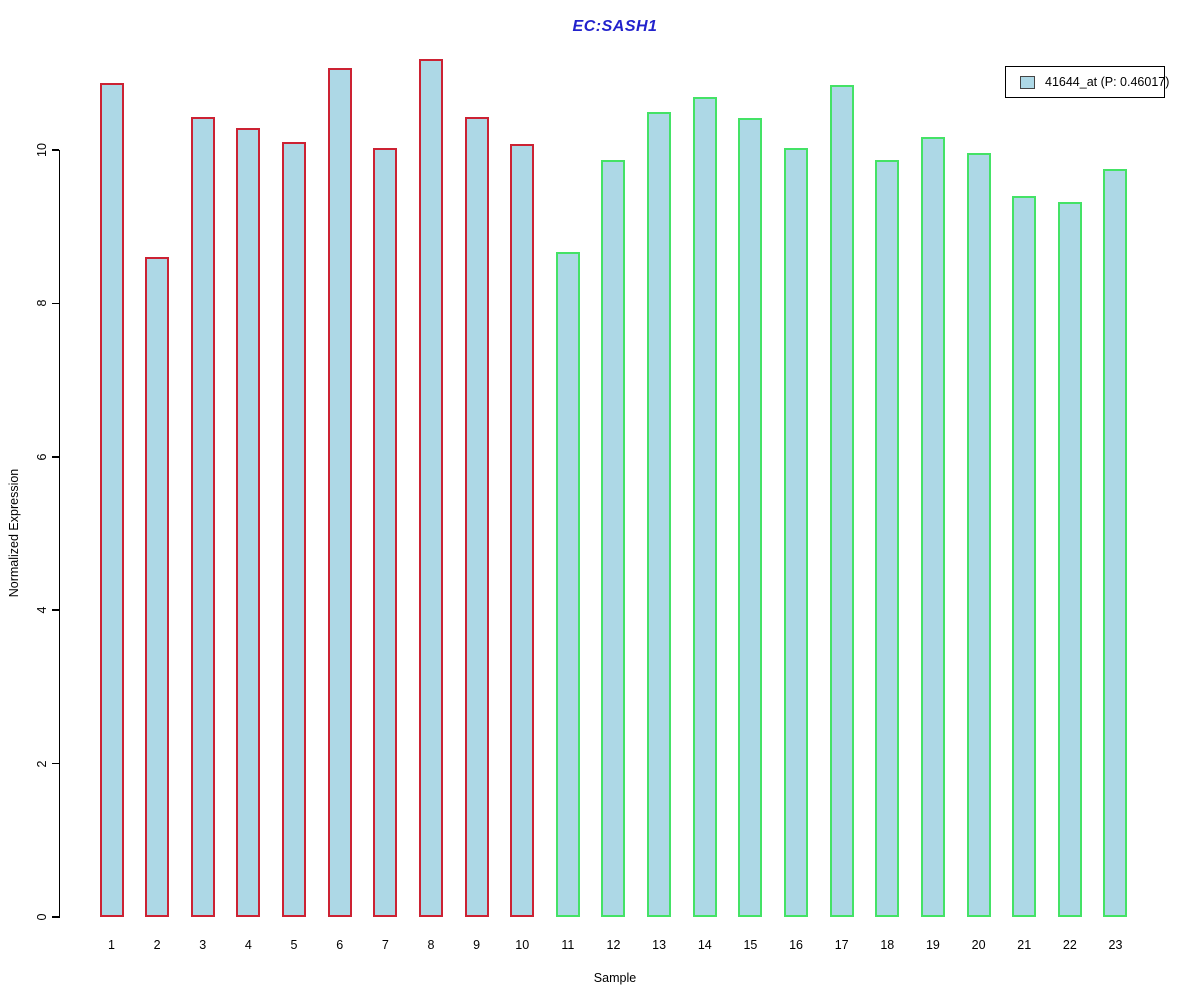 This screenshot has height=1000, width=1200. What do you see at coordinates (978, 945) in the screenshot?
I see `x-tick-label-20: 20` at bounding box center [978, 945].